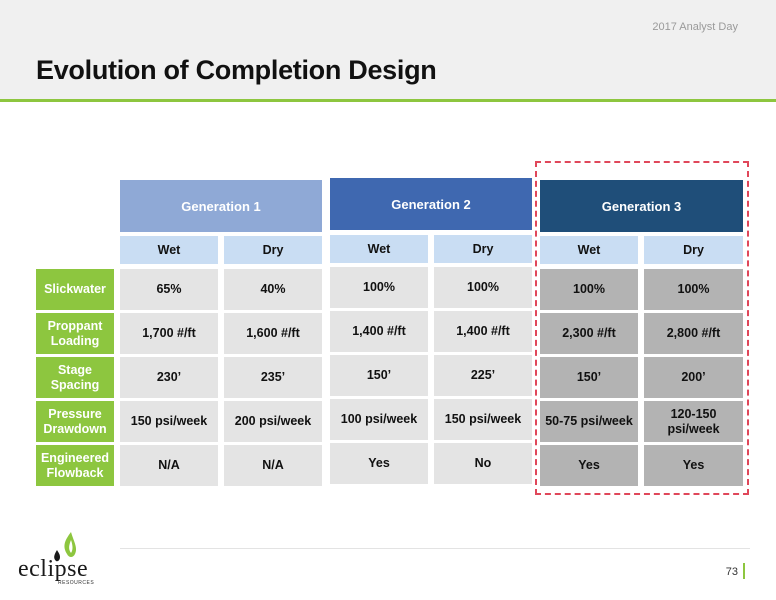 The width and height of the screenshot is (776, 600). I want to click on logo-subtext: RESOURCES, so click(76, 583).